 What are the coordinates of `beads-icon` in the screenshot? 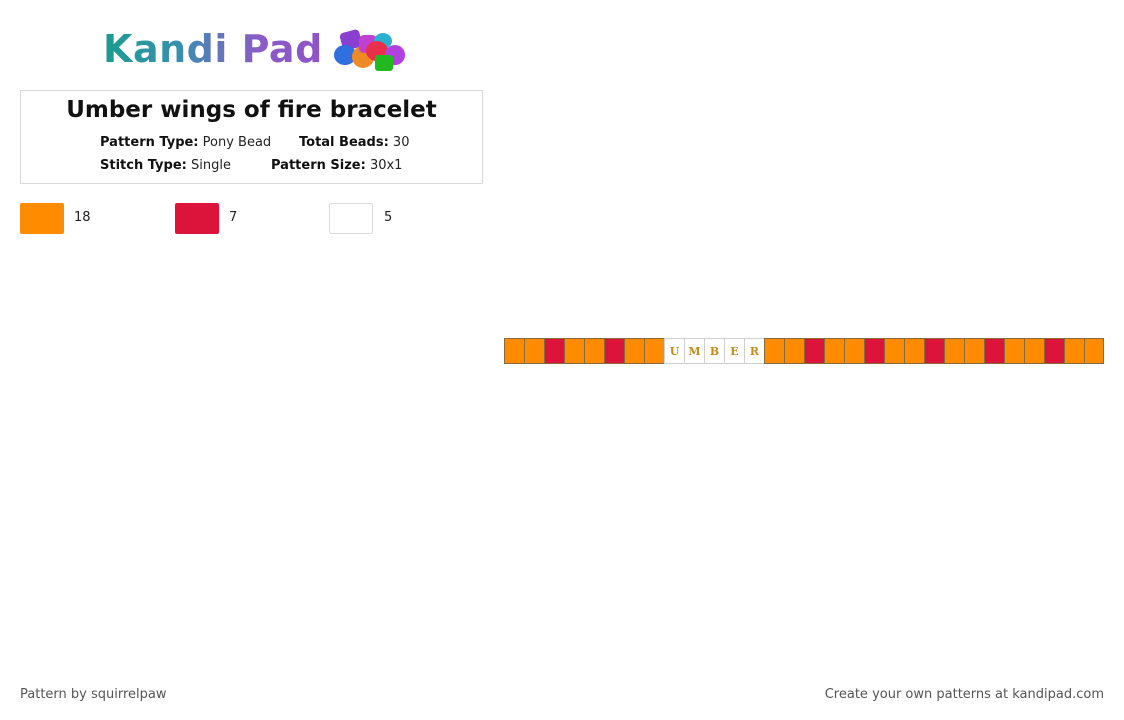 It's located at (369, 50).